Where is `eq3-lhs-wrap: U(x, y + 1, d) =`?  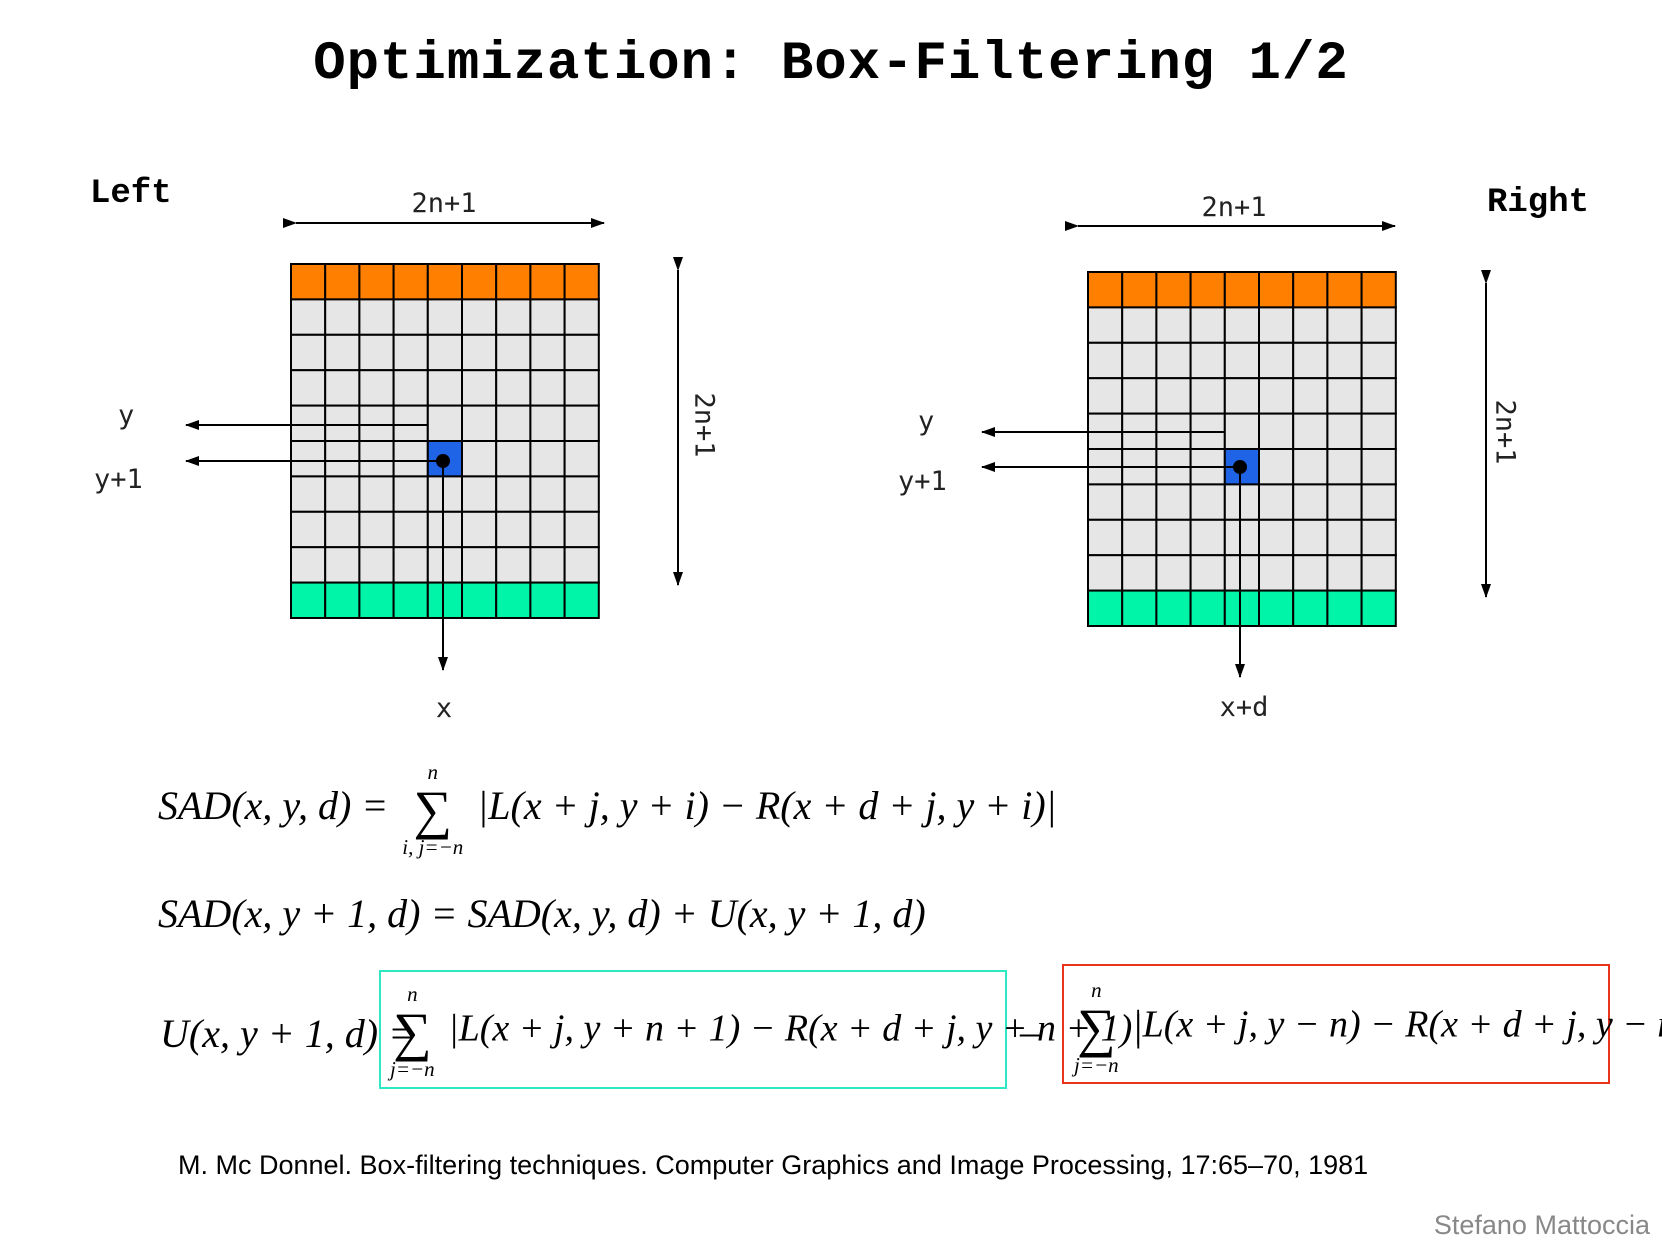
eq3-lhs-wrap: U(x, y + 1, d) = is located at coordinates (287, 1033).